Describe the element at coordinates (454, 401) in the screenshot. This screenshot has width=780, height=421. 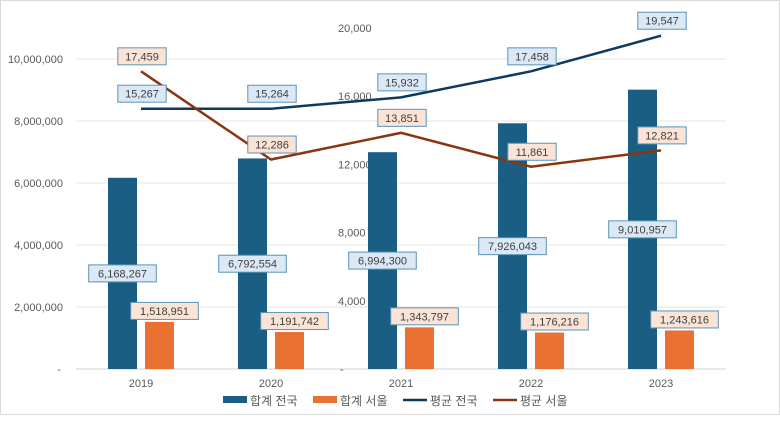
I see `legend-label: 평균 전국` at that location.